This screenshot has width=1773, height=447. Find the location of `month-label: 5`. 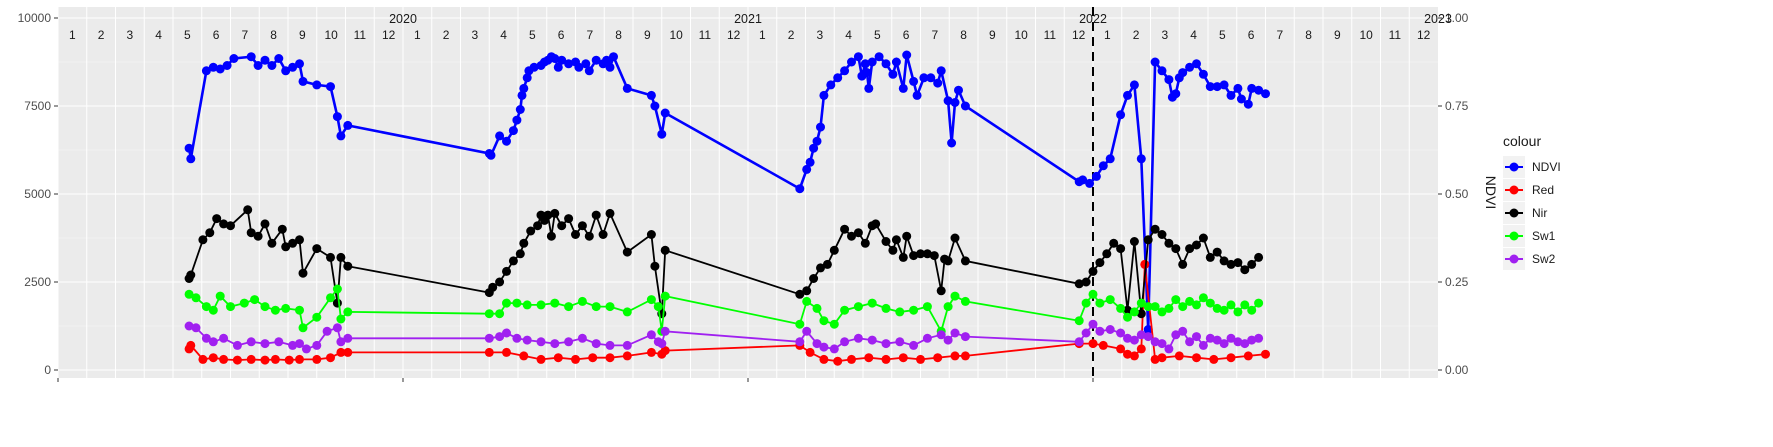

month-label: 5 is located at coordinates (532, 35).